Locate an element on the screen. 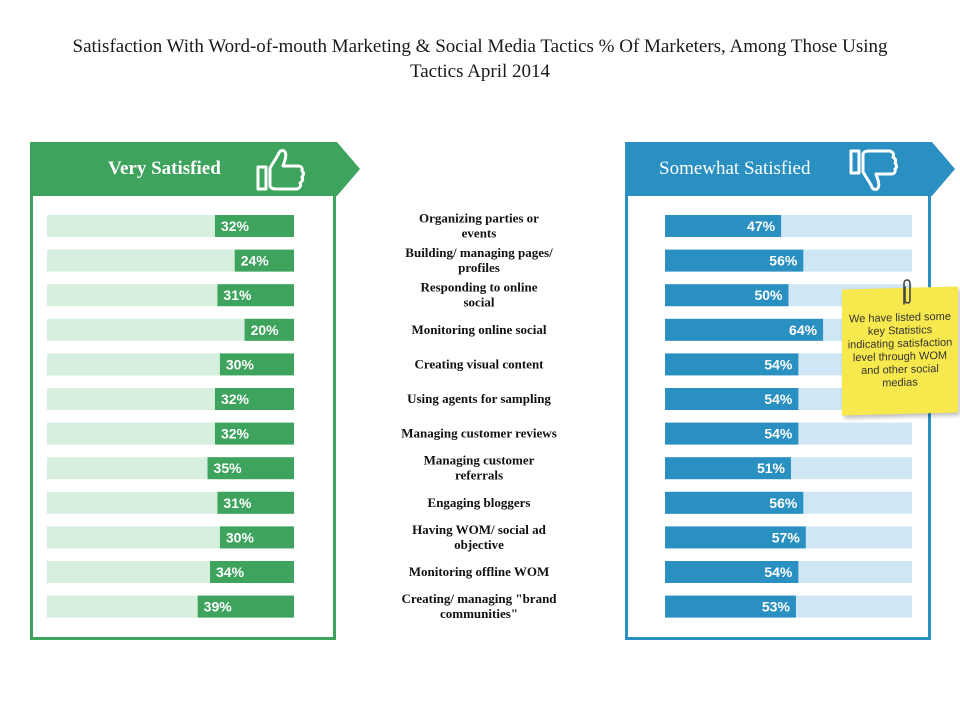 This screenshot has width=960, height=720. category-label-line: Building/ managing pages/ is located at coordinates (479, 252).